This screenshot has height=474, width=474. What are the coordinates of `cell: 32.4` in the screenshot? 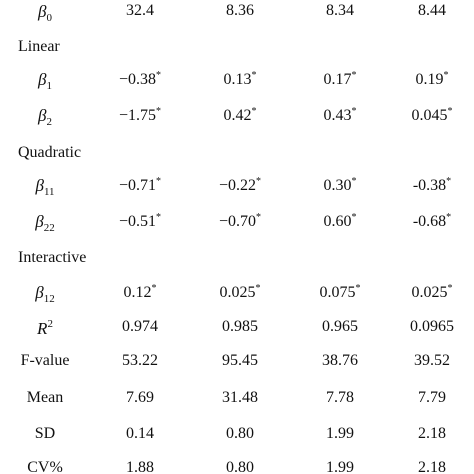 It's located at (140, 10).